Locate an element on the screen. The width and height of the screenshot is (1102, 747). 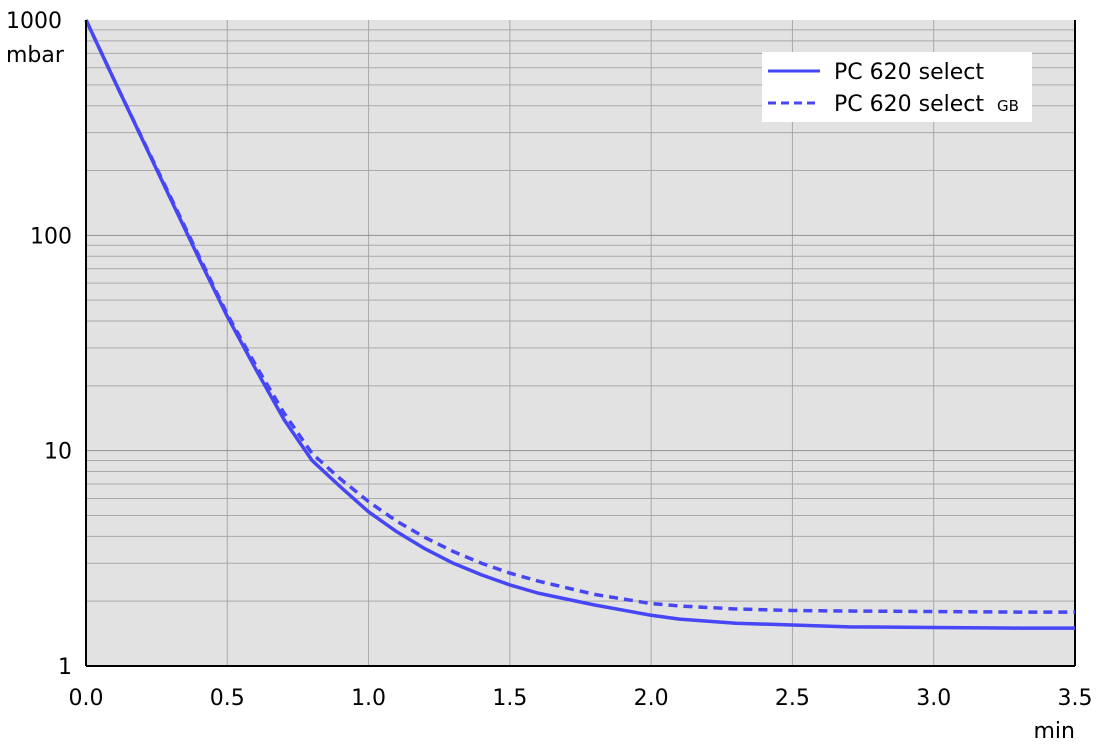
x-tick-label: 2.5 is located at coordinates (792, 698).